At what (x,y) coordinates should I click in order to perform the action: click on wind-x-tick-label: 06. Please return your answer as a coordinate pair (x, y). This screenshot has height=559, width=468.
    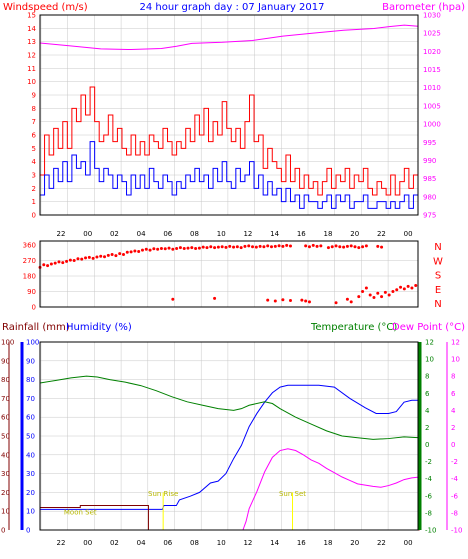
    Looking at the image, I should click on (167, 234).